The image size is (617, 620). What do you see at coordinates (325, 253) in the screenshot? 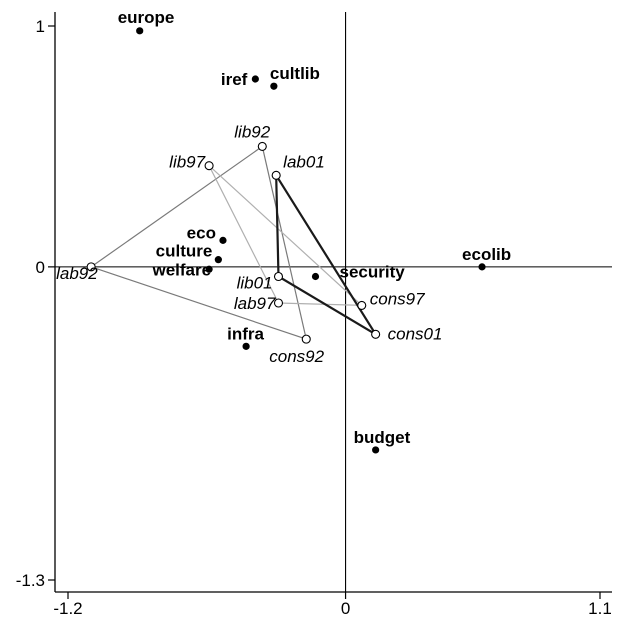
I see `triangle-lab01` at bounding box center [325, 253].